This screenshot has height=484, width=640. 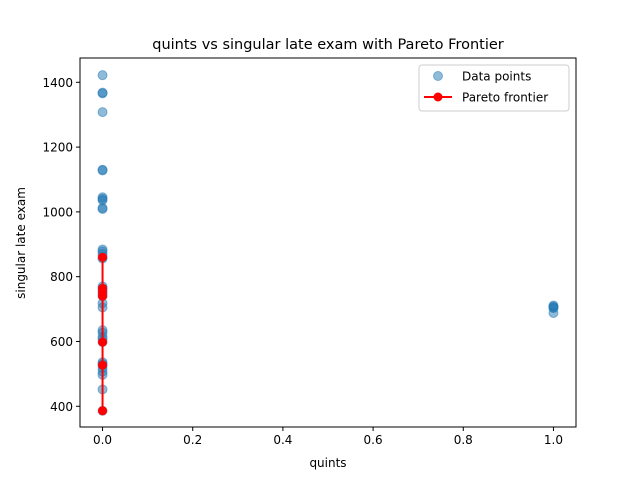 What do you see at coordinates (553, 440) in the screenshot?
I see `x-tick-label: 1.0` at bounding box center [553, 440].